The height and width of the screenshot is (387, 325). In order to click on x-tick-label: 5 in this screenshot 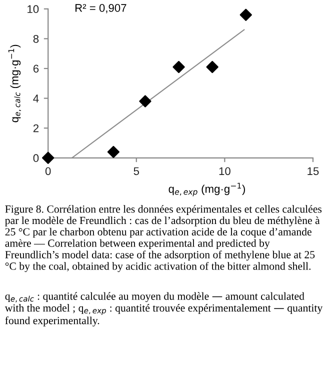, I will do `click(137, 171)`.